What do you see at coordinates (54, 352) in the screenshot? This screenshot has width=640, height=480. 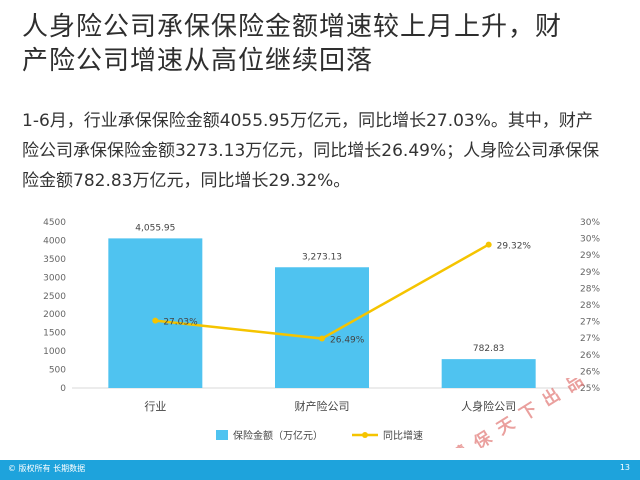 I see `y-left-tick-label: 1000` at bounding box center [54, 352].